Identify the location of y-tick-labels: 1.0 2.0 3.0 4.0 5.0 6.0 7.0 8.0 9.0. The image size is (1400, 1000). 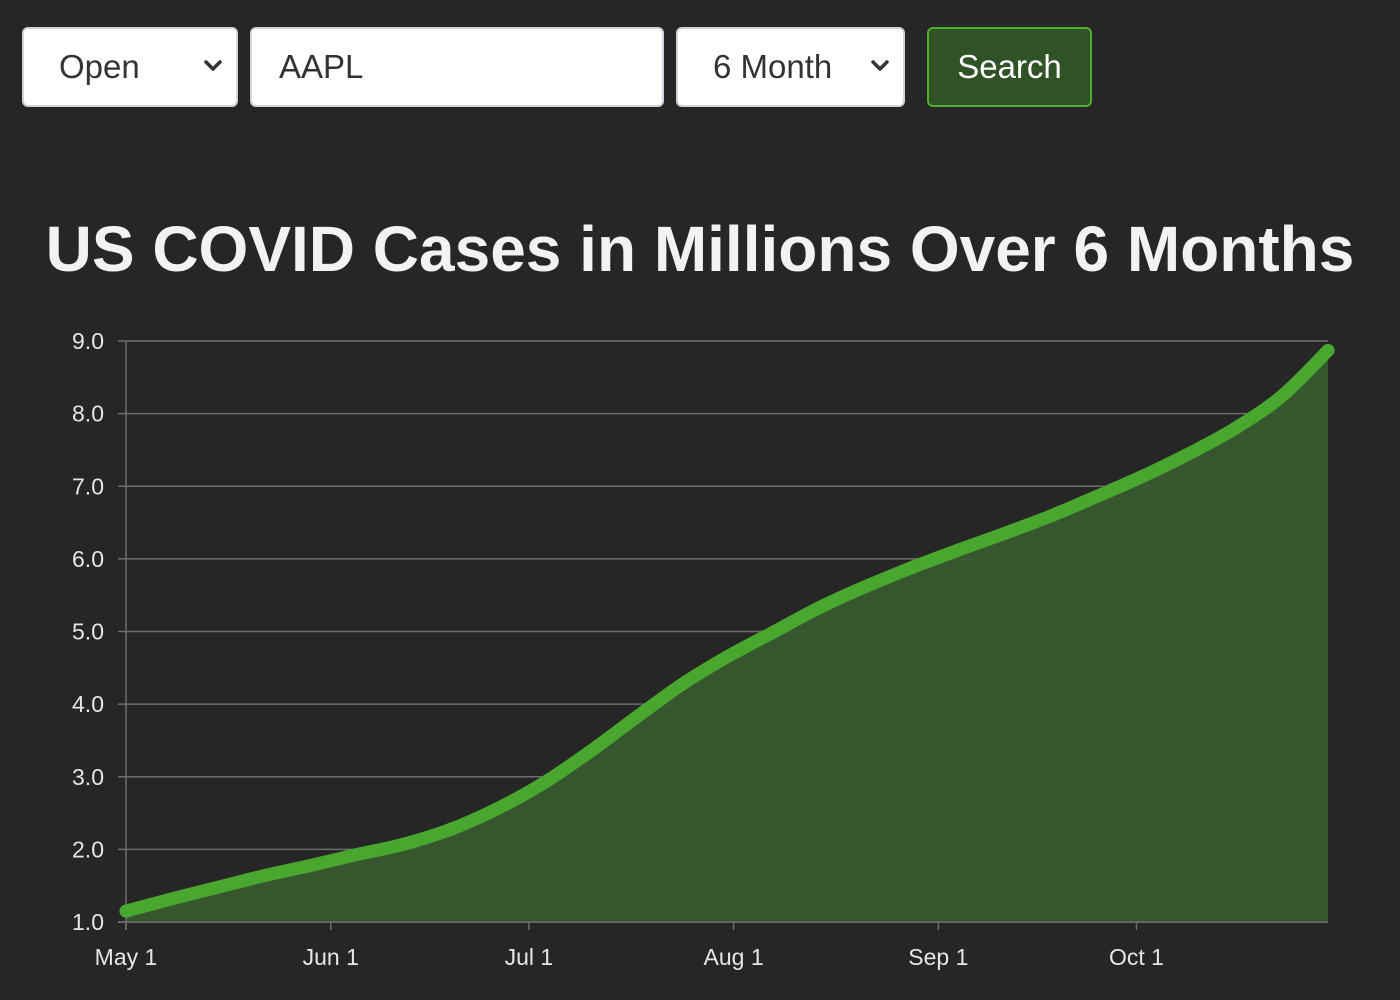
(88, 631).